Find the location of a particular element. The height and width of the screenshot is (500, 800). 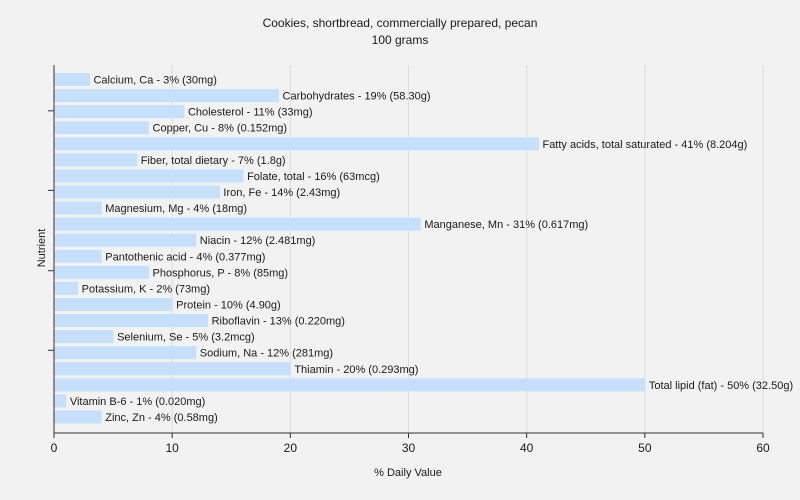

x-tick-label: 30 is located at coordinates (409, 448).